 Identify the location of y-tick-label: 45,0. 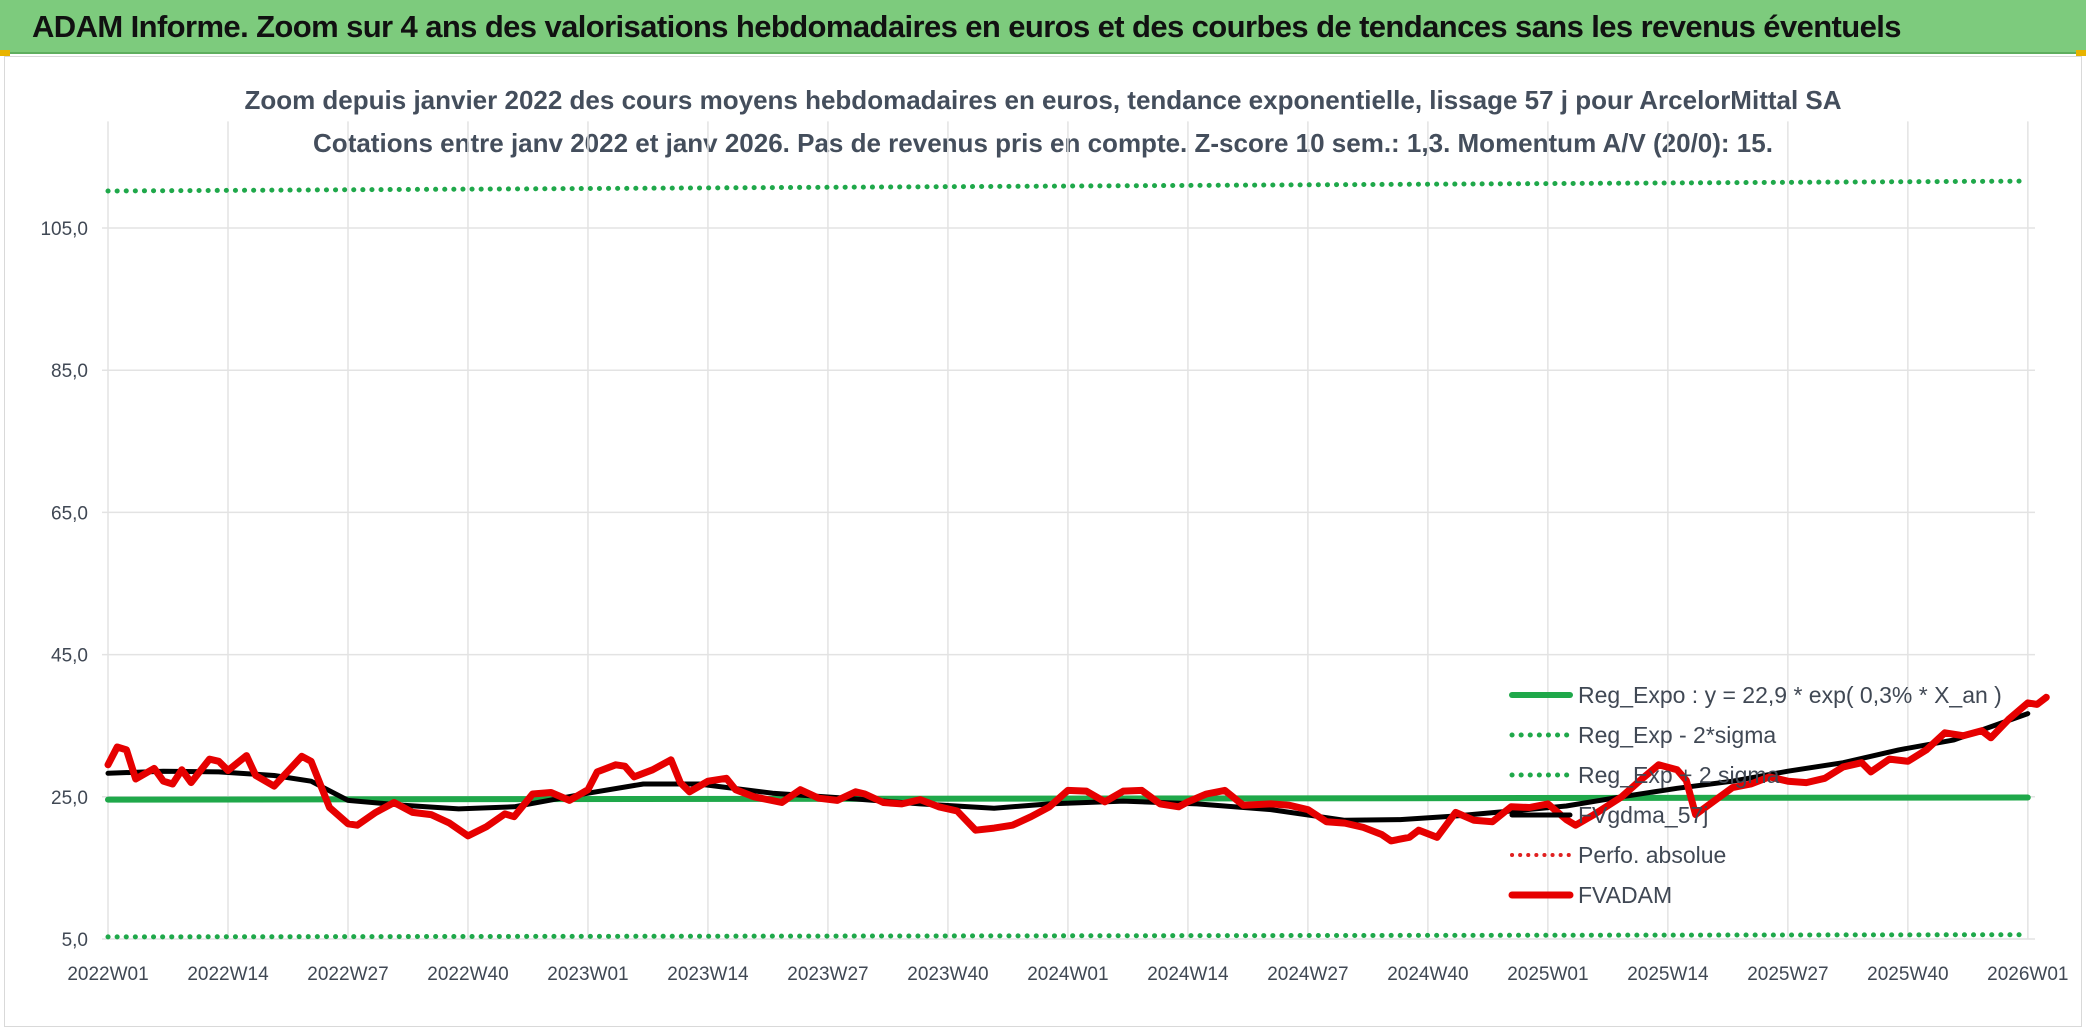
(69, 656).